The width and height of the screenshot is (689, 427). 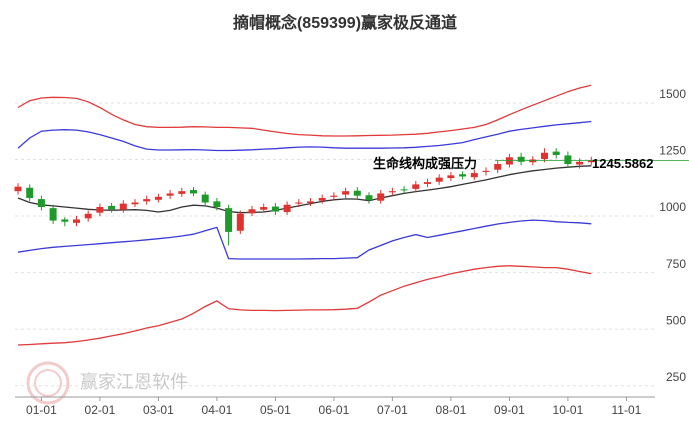 I want to click on y-tick-label: 500, so click(x=676, y=320).